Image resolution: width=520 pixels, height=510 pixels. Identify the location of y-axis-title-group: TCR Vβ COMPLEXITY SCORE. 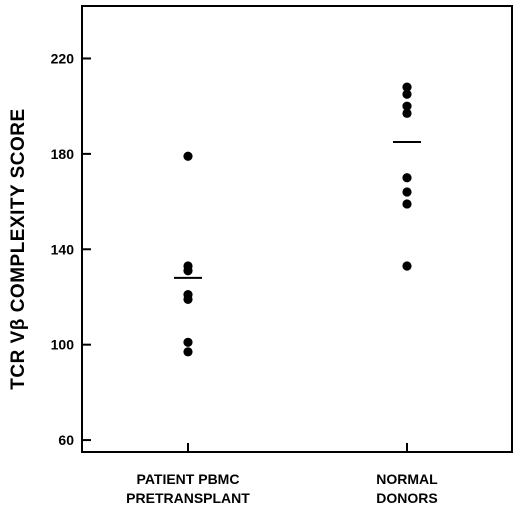
(18, 248).